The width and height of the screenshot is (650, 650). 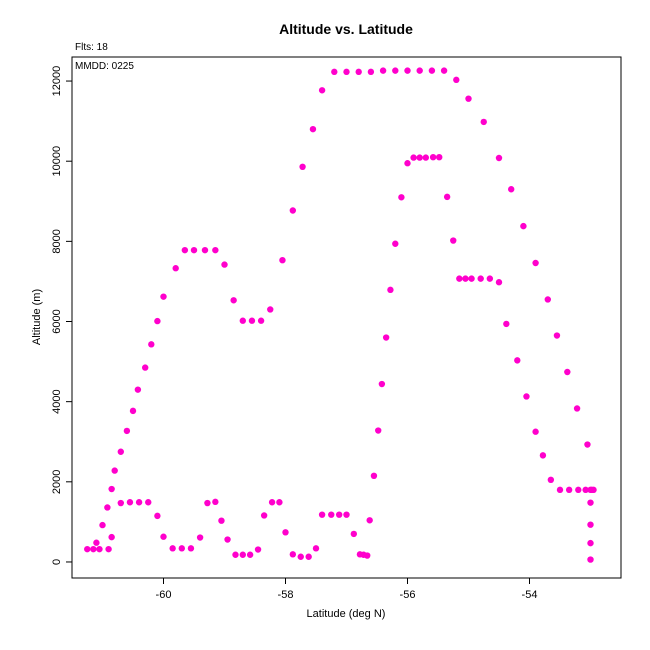 What do you see at coordinates (37, 317) in the screenshot?
I see `y-axis-label: Altitude (m)` at bounding box center [37, 317].